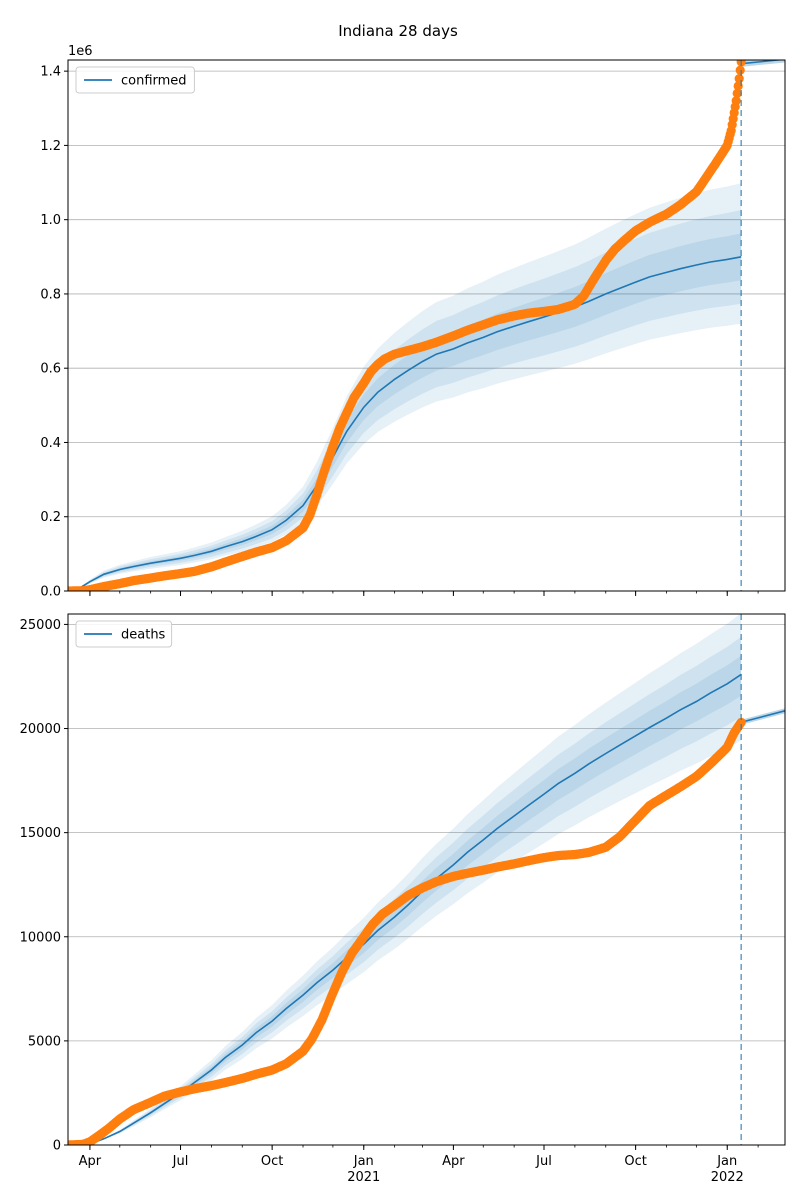 This screenshot has height=1200, width=800. What do you see at coordinates (44, 1041) in the screenshot?
I see `y-tick-label: 5000` at bounding box center [44, 1041].